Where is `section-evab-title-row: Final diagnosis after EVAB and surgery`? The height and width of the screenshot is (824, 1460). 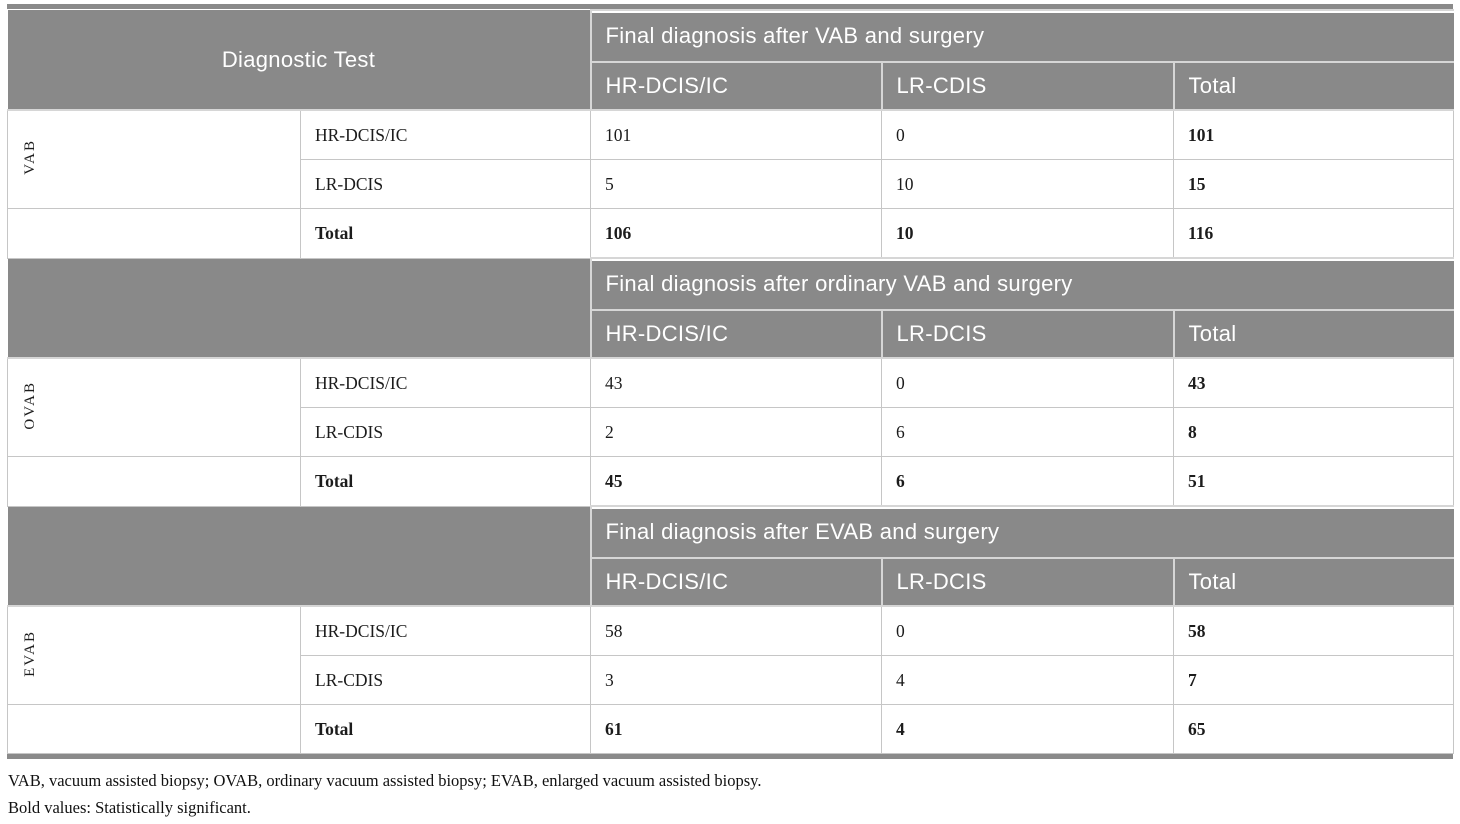 section-evab-title-row: Final diagnosis after EVAB and surgery is located at coordinates (730, 556).